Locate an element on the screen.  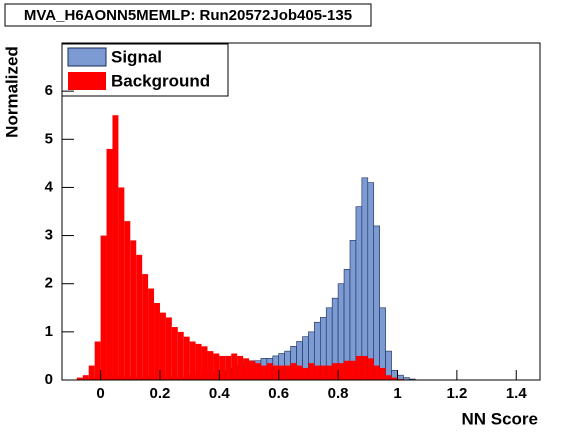
title-box is located at coordinates (188, 15).